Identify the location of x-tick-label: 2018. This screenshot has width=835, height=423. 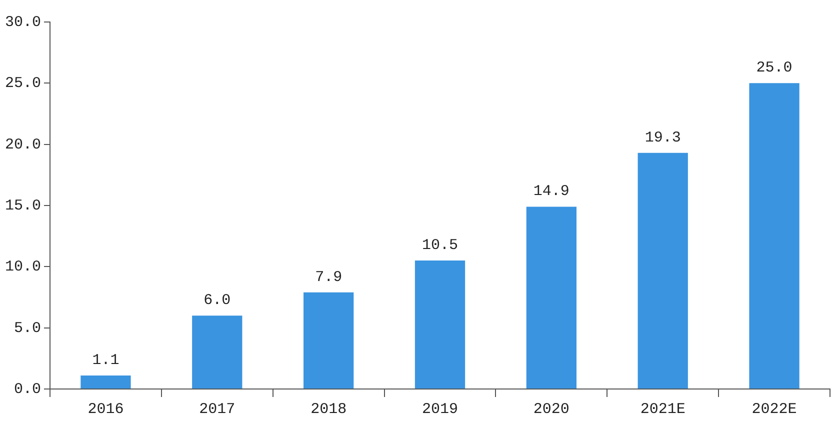
(328, 409).